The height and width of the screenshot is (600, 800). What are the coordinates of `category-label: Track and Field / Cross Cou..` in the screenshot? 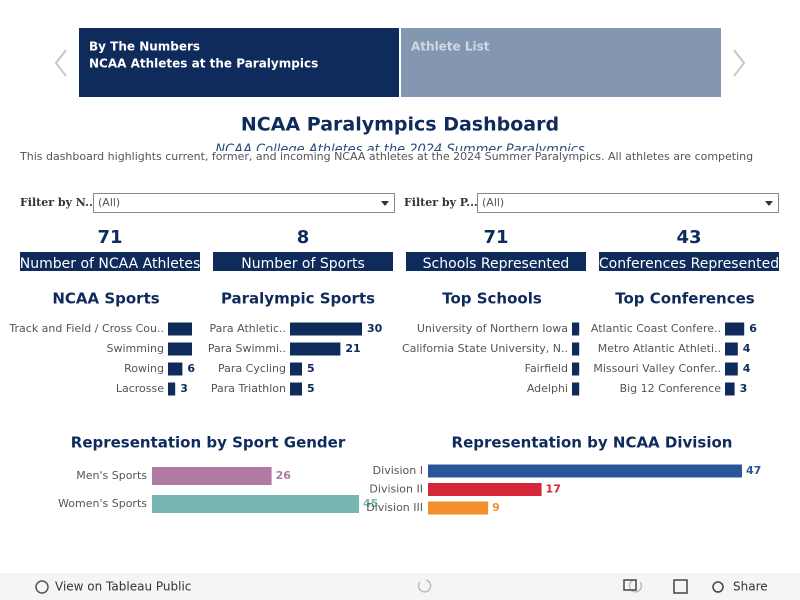 It's located at (86, 328).